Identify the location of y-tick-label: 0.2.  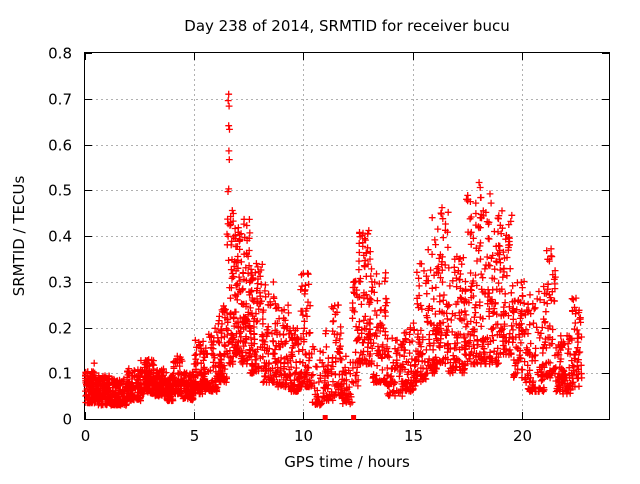
(60, 329).